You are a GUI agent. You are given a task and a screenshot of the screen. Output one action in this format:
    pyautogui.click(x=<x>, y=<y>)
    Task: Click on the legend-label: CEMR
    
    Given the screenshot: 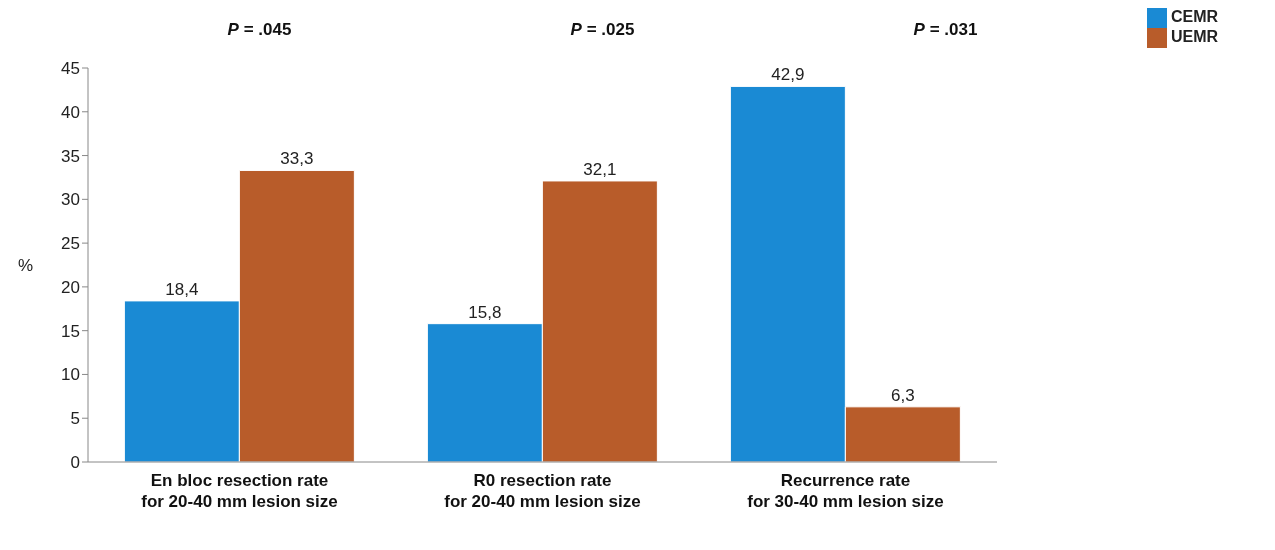 What is the action you would take?
    pyautogui.click(x=1195, y=17)
    